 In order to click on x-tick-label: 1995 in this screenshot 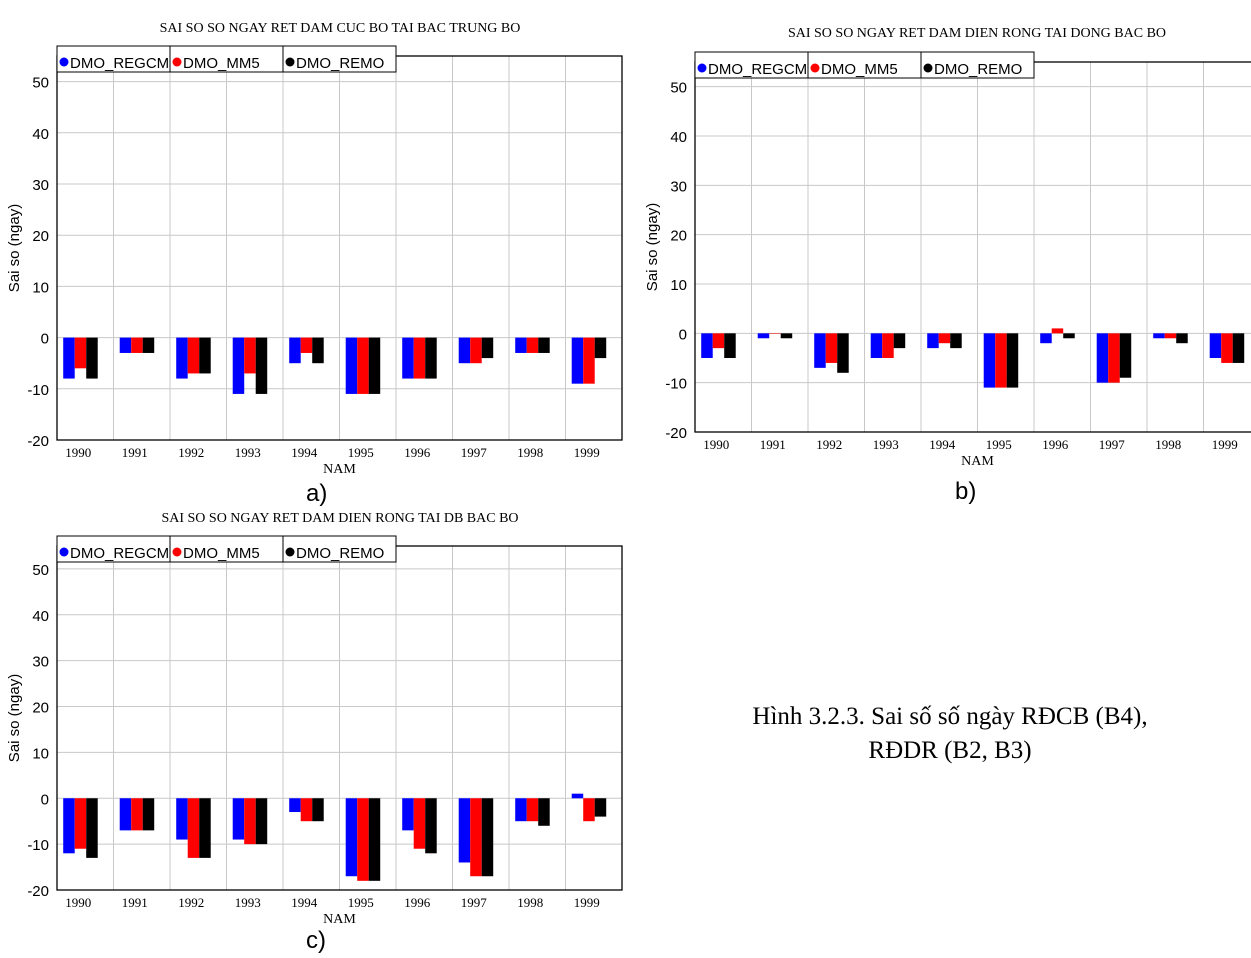, I will do `click(999, 444)`.